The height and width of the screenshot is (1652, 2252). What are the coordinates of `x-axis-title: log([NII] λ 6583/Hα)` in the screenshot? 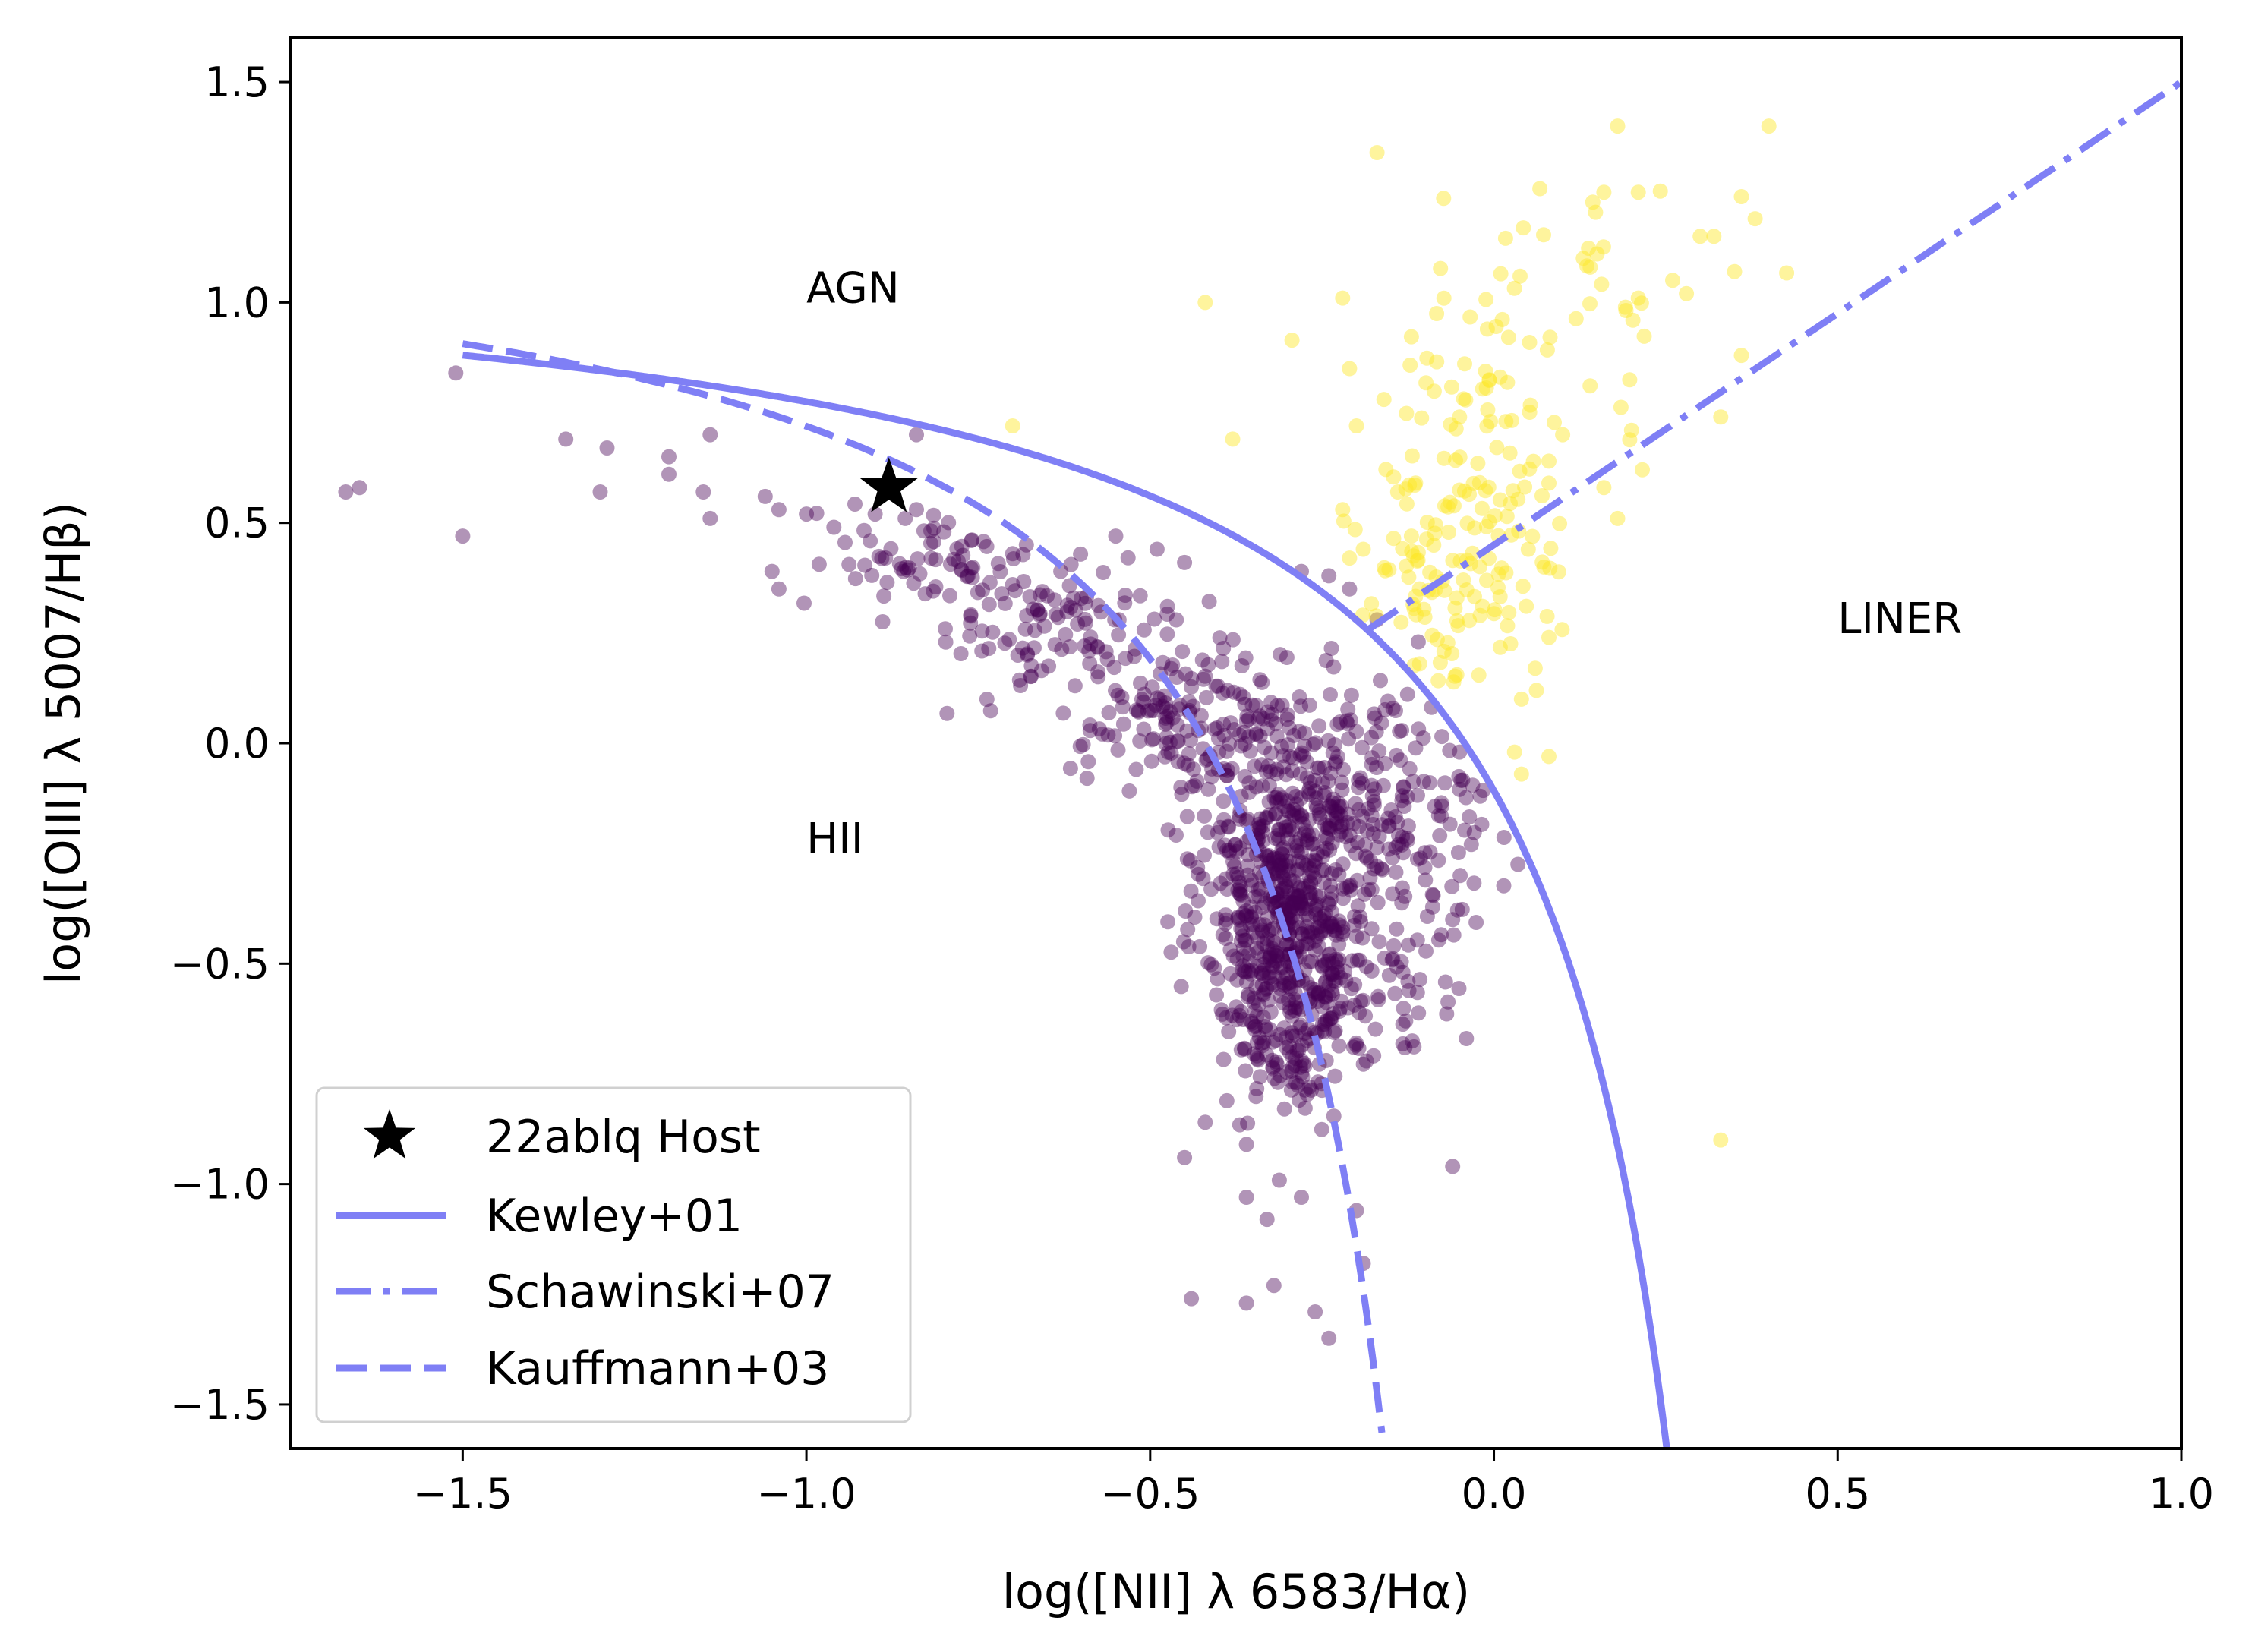 It's located at (1236, 1591).